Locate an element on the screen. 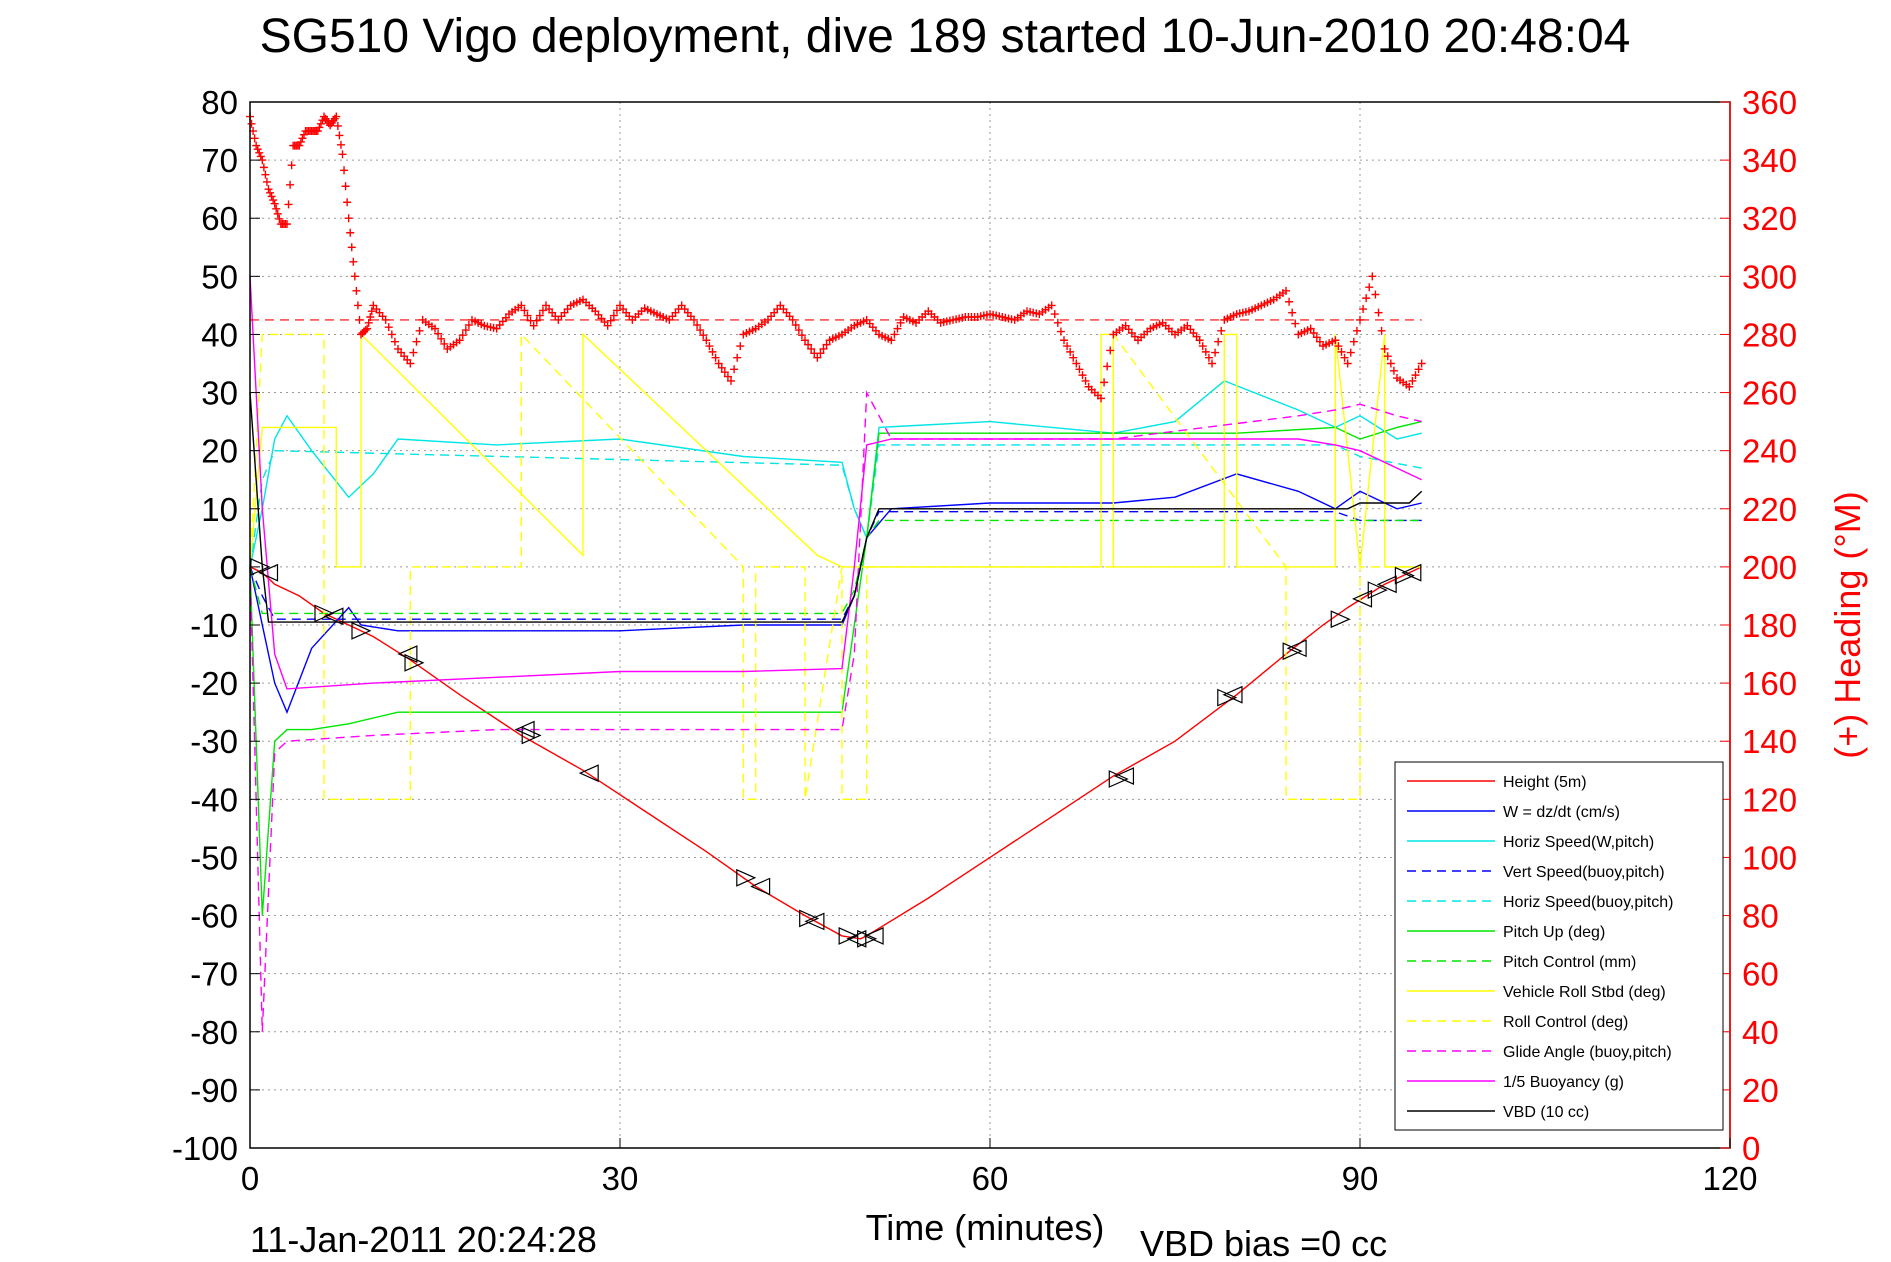 The height and width of the screenshot is (1262, 1891). y-tick-label: -50 is located at coordinates (214, 857).